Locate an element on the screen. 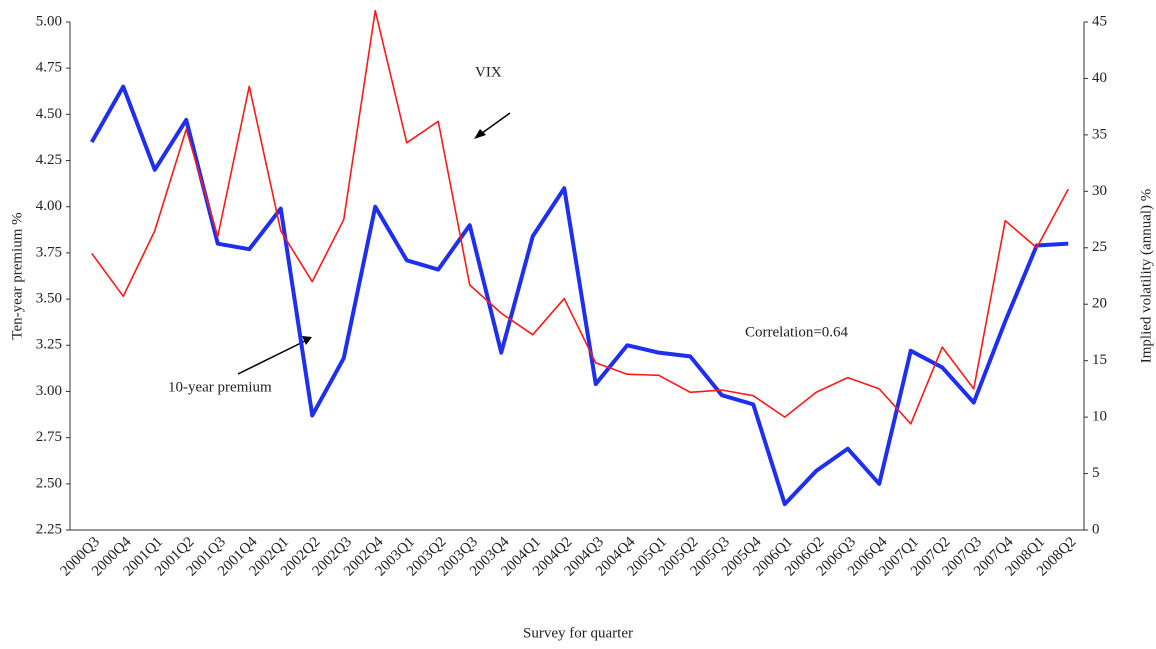 Image resolution: width=1156 pixels, height=649 pixels. y-tick-label: 3.25 is located at coordinates (49, 345).